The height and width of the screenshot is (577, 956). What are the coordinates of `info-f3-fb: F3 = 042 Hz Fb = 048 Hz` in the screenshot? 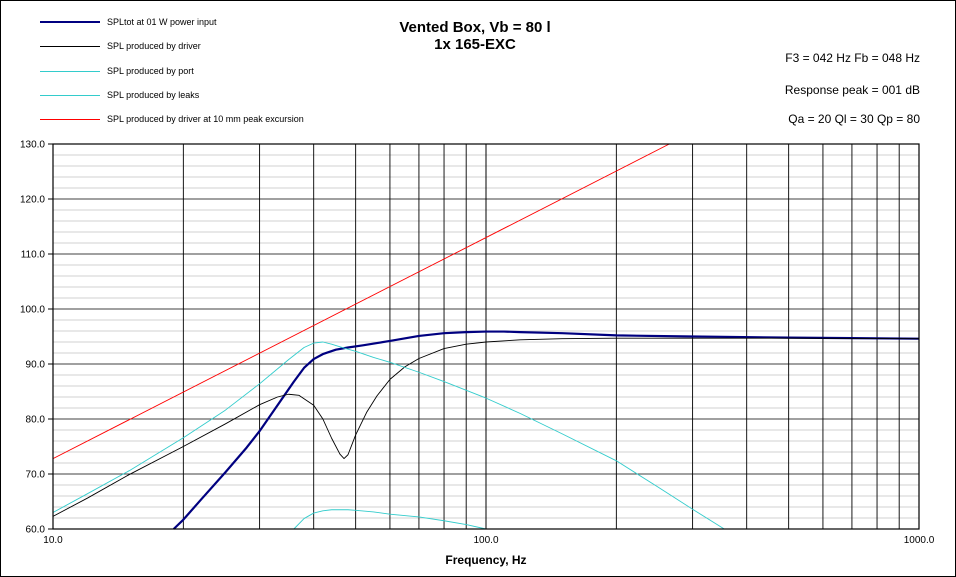 It's located at (852, 58).